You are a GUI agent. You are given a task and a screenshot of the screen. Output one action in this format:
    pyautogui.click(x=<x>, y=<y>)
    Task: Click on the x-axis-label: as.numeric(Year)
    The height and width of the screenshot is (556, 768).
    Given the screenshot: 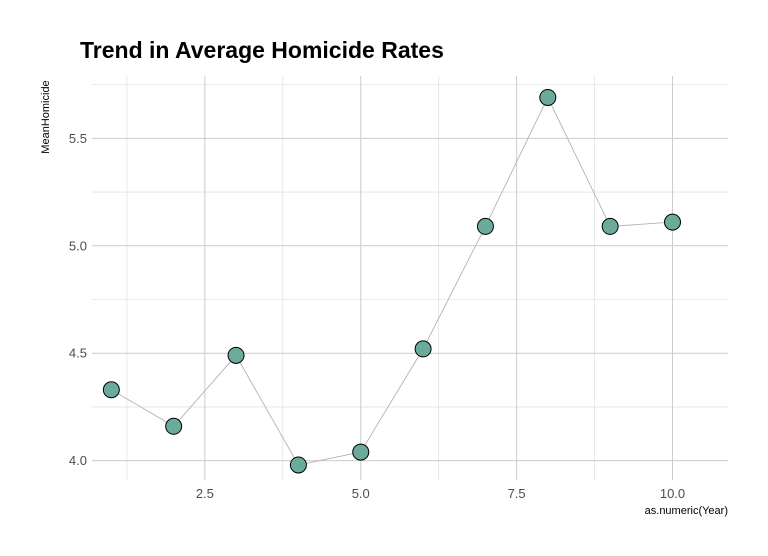 What is the action you would take?
    pyautogui.click(x=686, y=511)
    